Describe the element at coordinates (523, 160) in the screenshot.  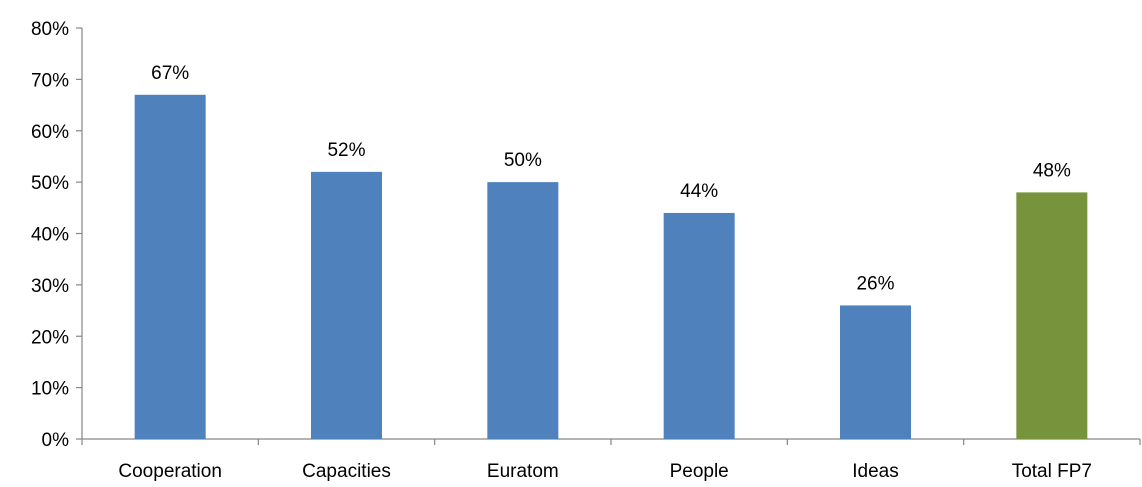
I see `data-label: 50%` at that location.